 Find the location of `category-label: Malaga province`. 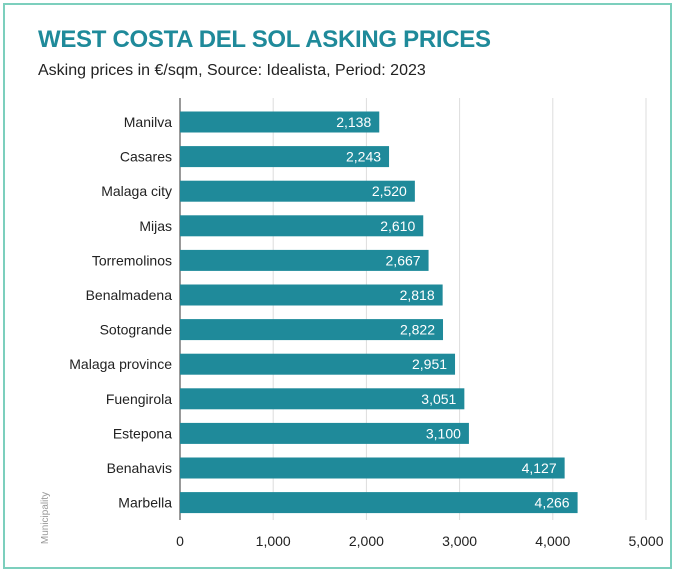

category-label: Malaga province is located at coordinates (120, 364).